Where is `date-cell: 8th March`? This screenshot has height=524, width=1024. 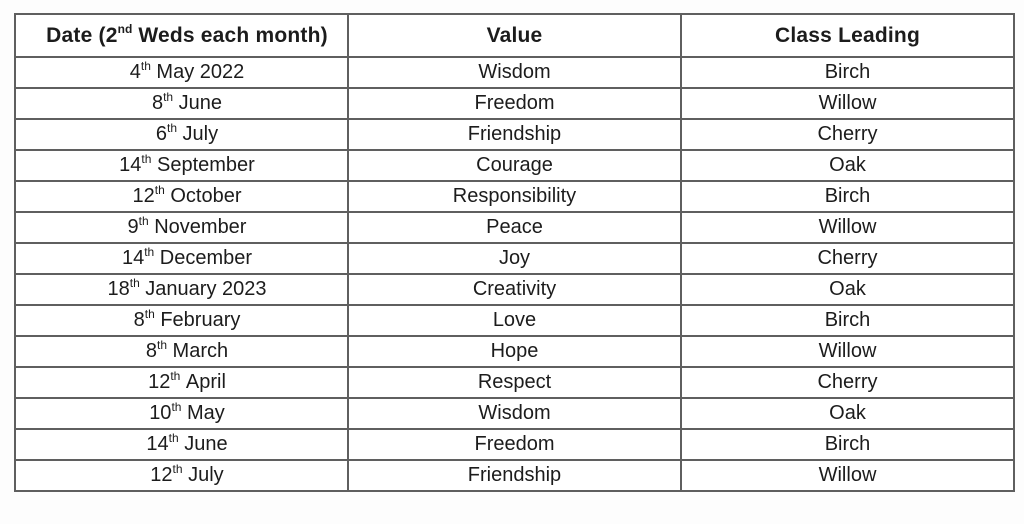 date-cell: 8th March is located at coordinates (181, 351).